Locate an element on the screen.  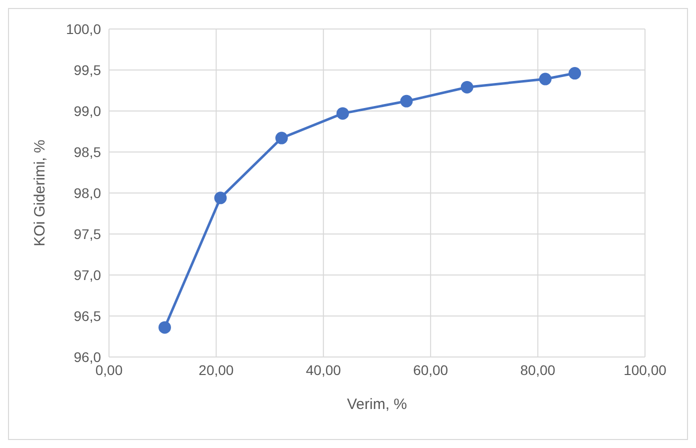
y-tick-label: 99,0 is located at coordinates (88, 110).